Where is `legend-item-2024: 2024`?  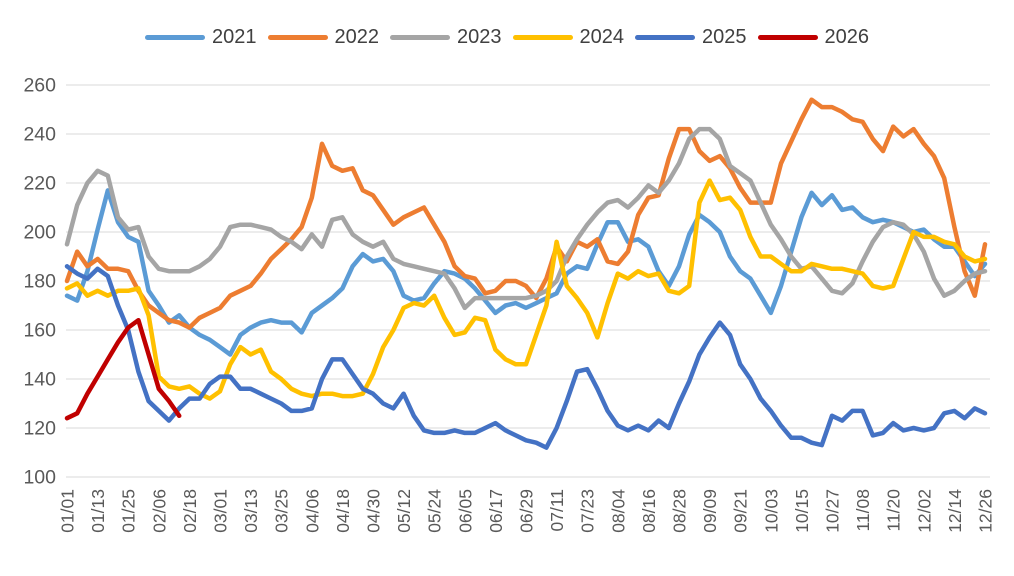 legend-item-2024: 2024 is located at coordinates (568, 37).